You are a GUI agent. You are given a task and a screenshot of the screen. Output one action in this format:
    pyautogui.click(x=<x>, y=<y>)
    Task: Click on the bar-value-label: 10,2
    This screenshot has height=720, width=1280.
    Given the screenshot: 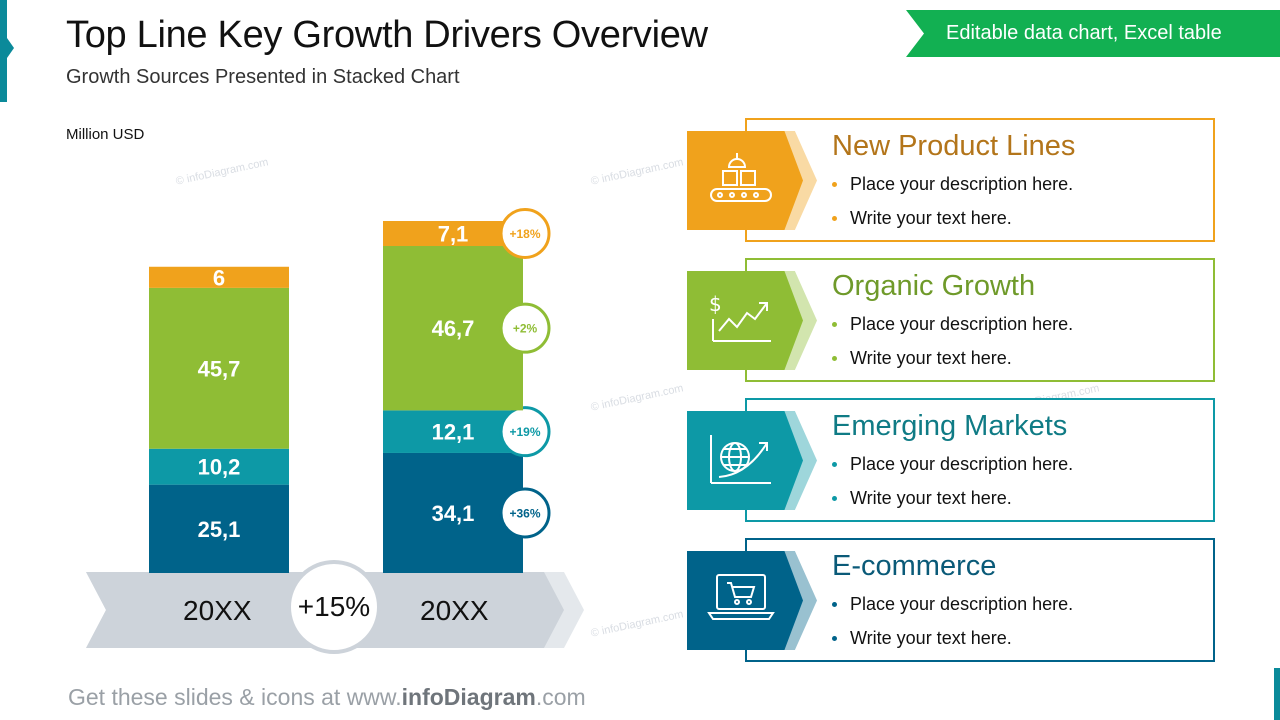 What is the action you would take?
    pyautogui.click(x=219, y=467)
    